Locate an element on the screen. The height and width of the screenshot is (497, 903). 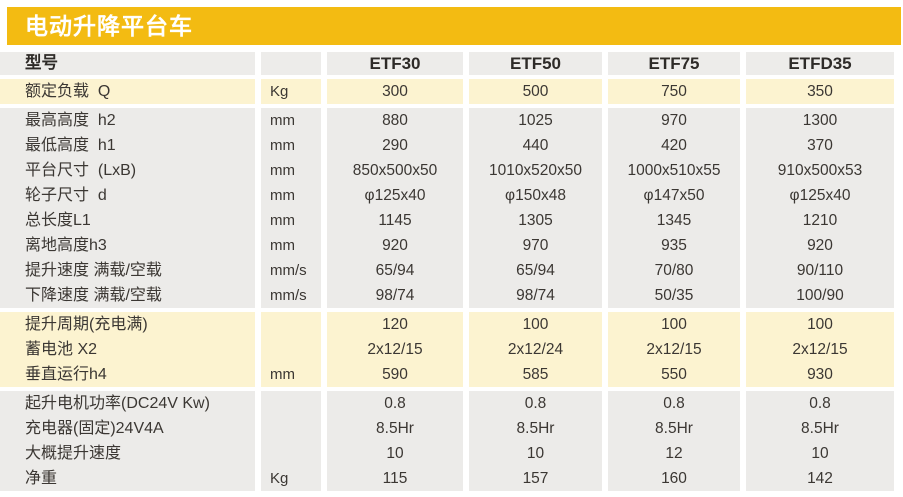
value-cell: 120 is located at coordinates (395, 324).